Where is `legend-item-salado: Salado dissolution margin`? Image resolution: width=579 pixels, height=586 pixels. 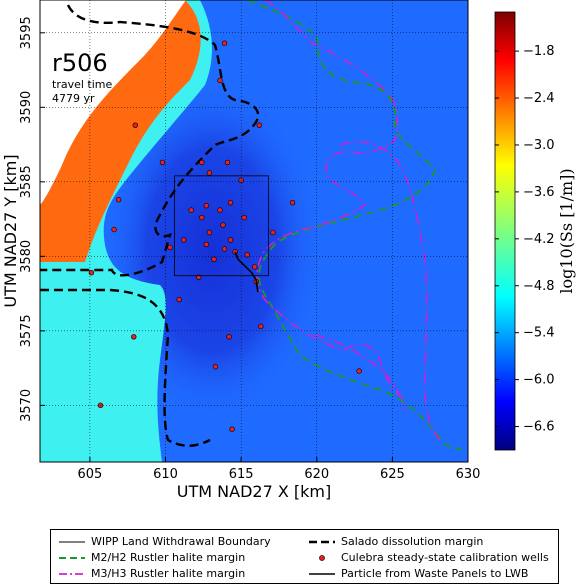 legend-item-salado: Salado dissolution margin is located at coordinates (396, 541).